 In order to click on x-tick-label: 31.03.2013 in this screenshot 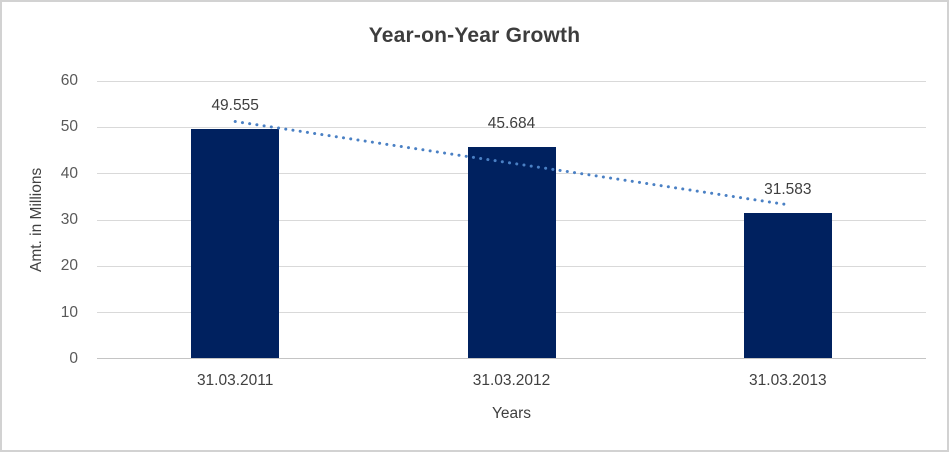, I will do `click(788, 380)`.